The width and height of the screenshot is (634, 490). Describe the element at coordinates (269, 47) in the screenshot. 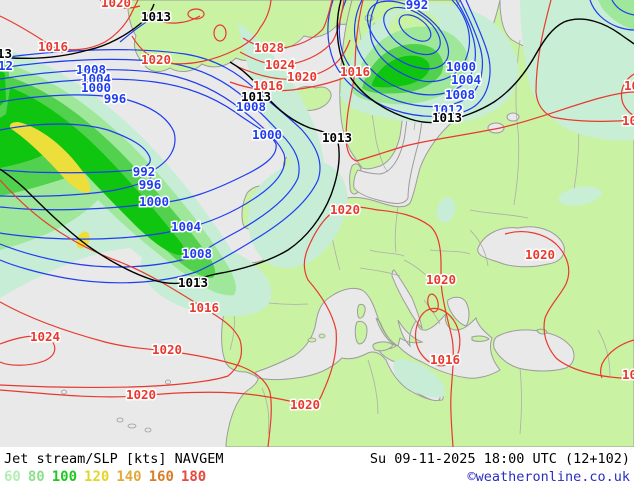

I see `contour-label-red: 1028` at that location.